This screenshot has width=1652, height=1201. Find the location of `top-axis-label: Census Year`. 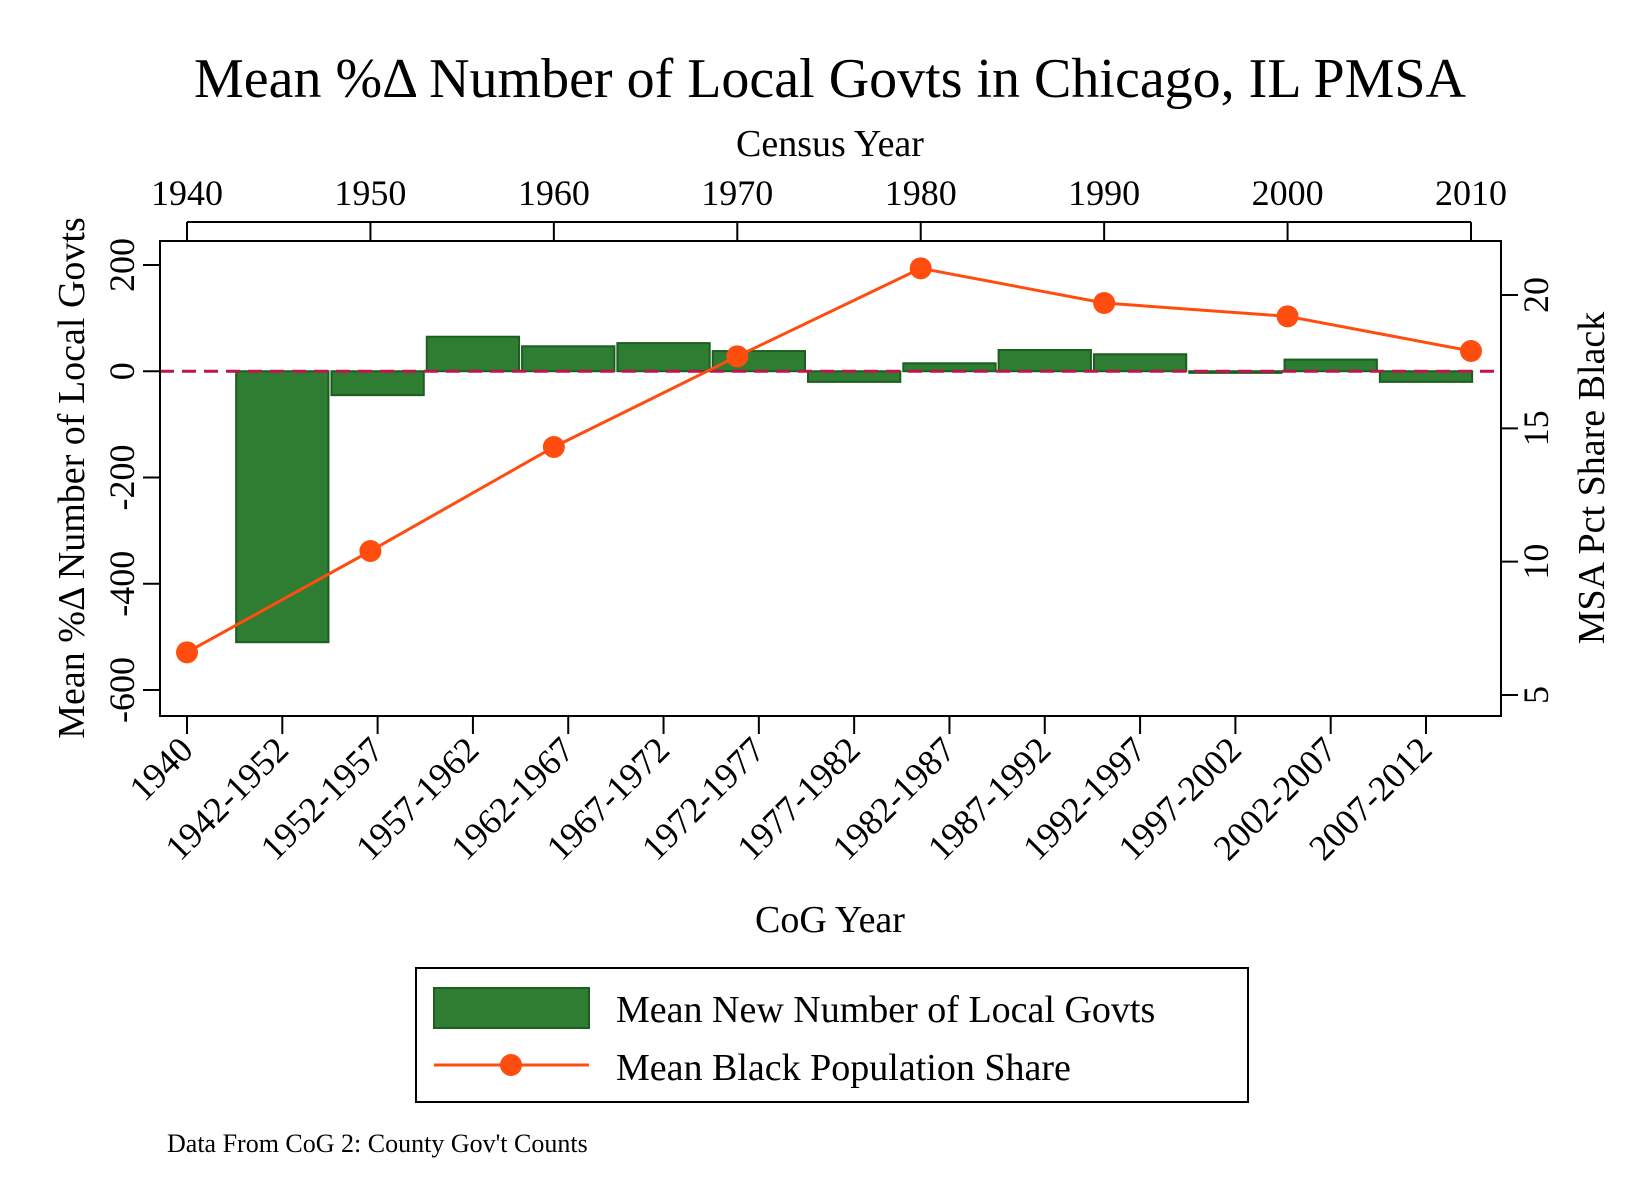

top-axis-label: Census Year is located at coordinates (830, 144).